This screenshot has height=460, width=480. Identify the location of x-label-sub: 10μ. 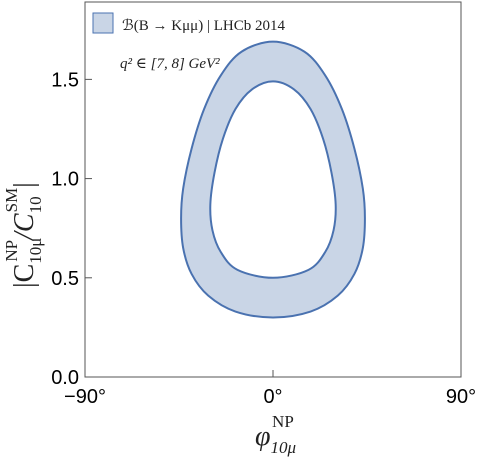
(284, 447).